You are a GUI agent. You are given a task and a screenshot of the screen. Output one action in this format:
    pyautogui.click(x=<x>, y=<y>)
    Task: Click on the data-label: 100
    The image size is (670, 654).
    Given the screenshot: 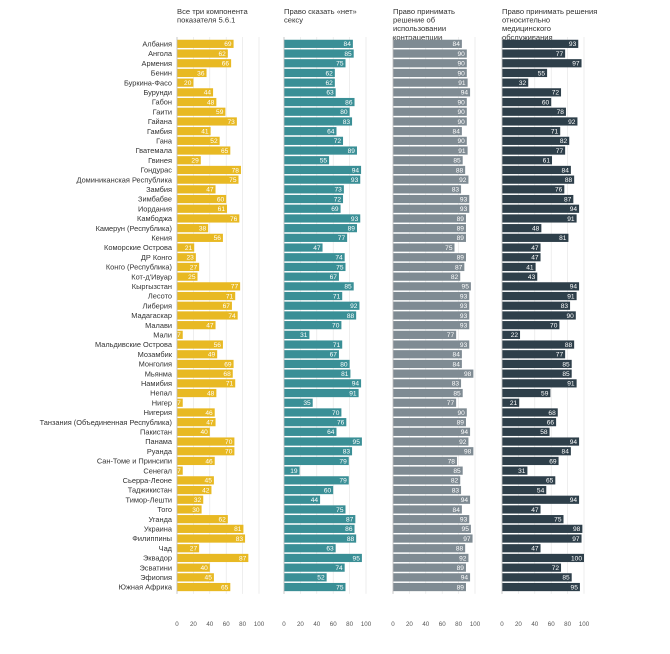 What is the action you would take?
    pyautogui.click(x=576, y=558)
    